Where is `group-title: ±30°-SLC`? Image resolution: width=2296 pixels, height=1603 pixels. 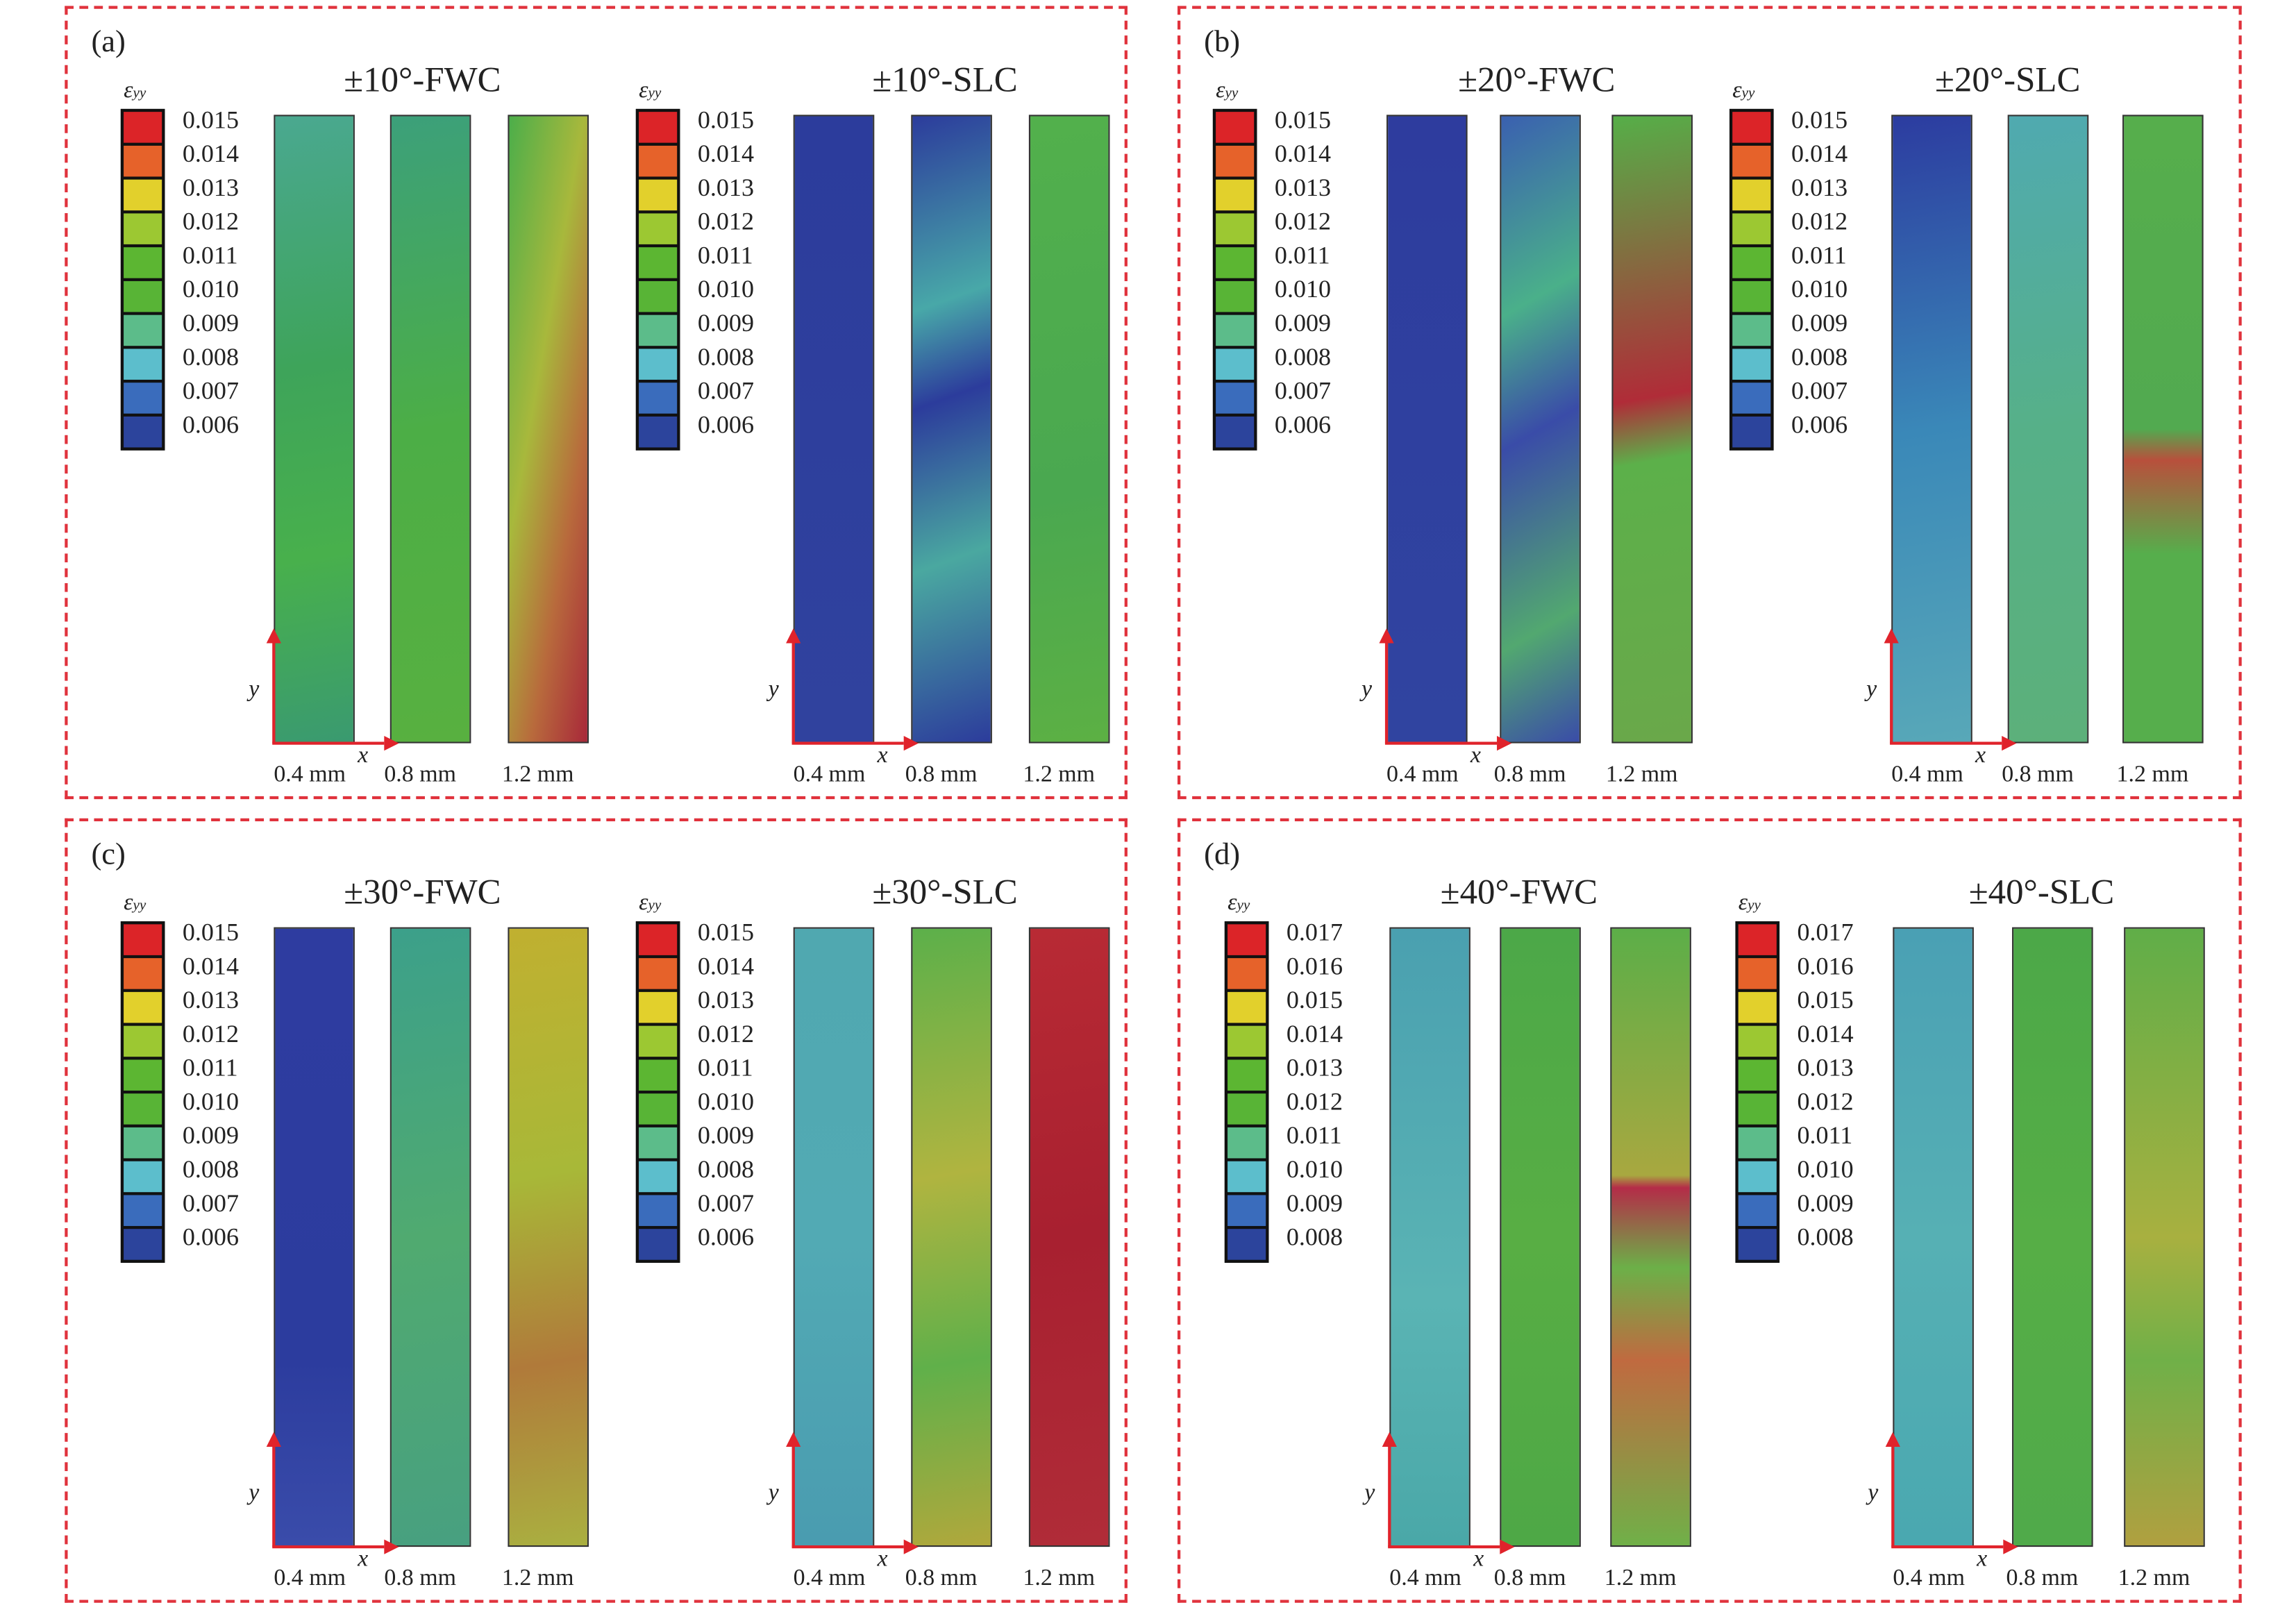 group-title: ±30°-SLC is located at coordinates (945, 893).